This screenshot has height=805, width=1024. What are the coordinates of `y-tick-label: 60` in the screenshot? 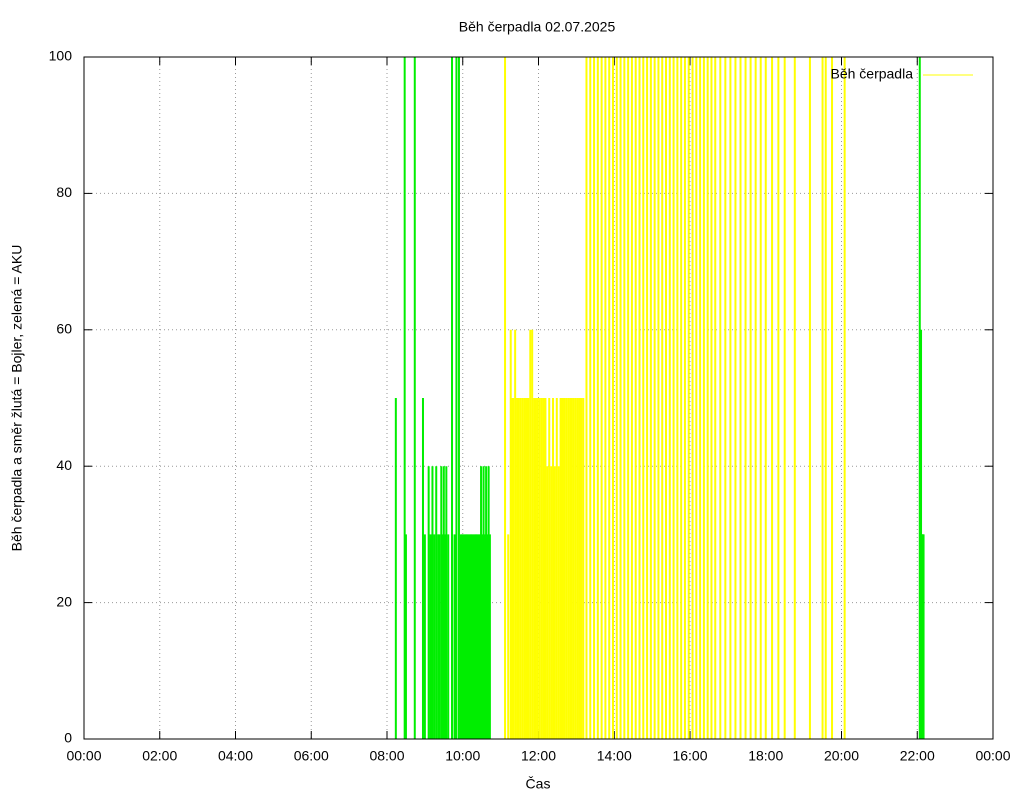 It's located at (64, 329).